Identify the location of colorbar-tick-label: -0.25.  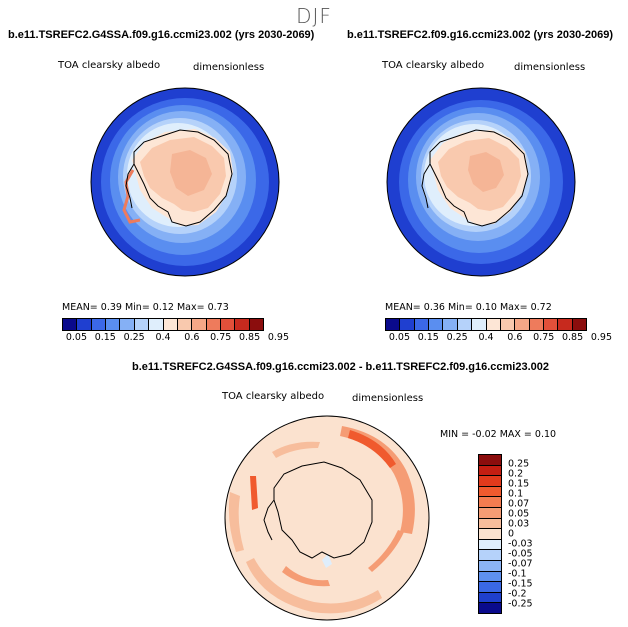
(520, 604).